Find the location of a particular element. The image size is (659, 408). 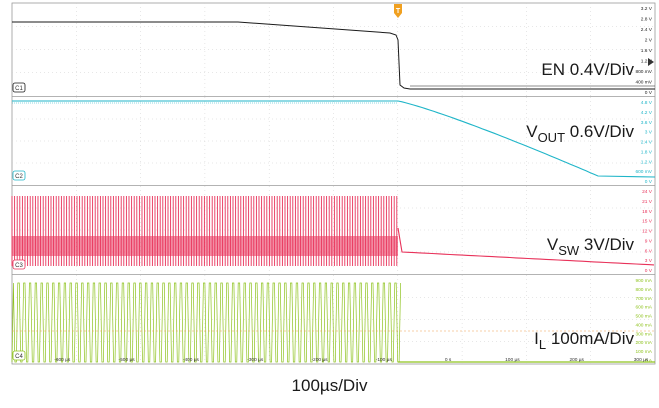

y-tick-label: 700 mA is located at coordinates (643, 299).